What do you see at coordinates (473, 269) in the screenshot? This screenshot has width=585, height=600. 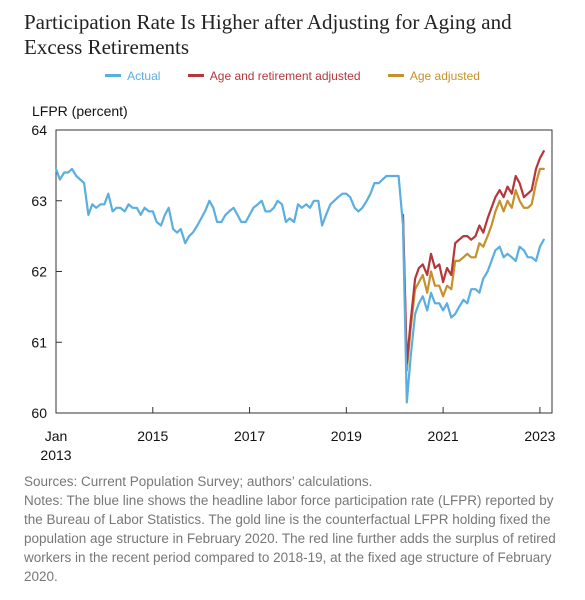 I see `series-line-age` at bounding box center [473, 269].